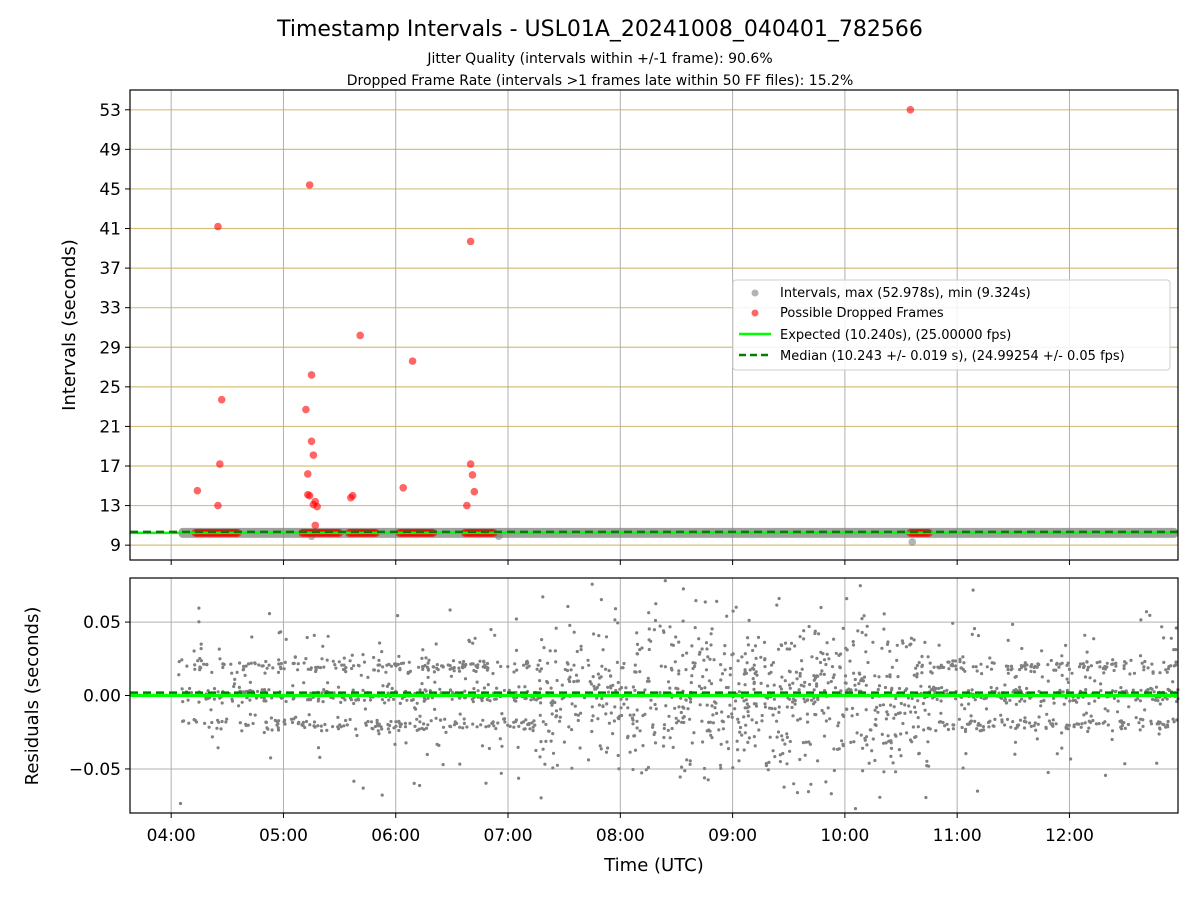 The image size is (1200, 900). What do you see at coordinates (395, 836) in the screenshot?
I see `x-tick-label: 06:00` at bounding box center [395, 836].